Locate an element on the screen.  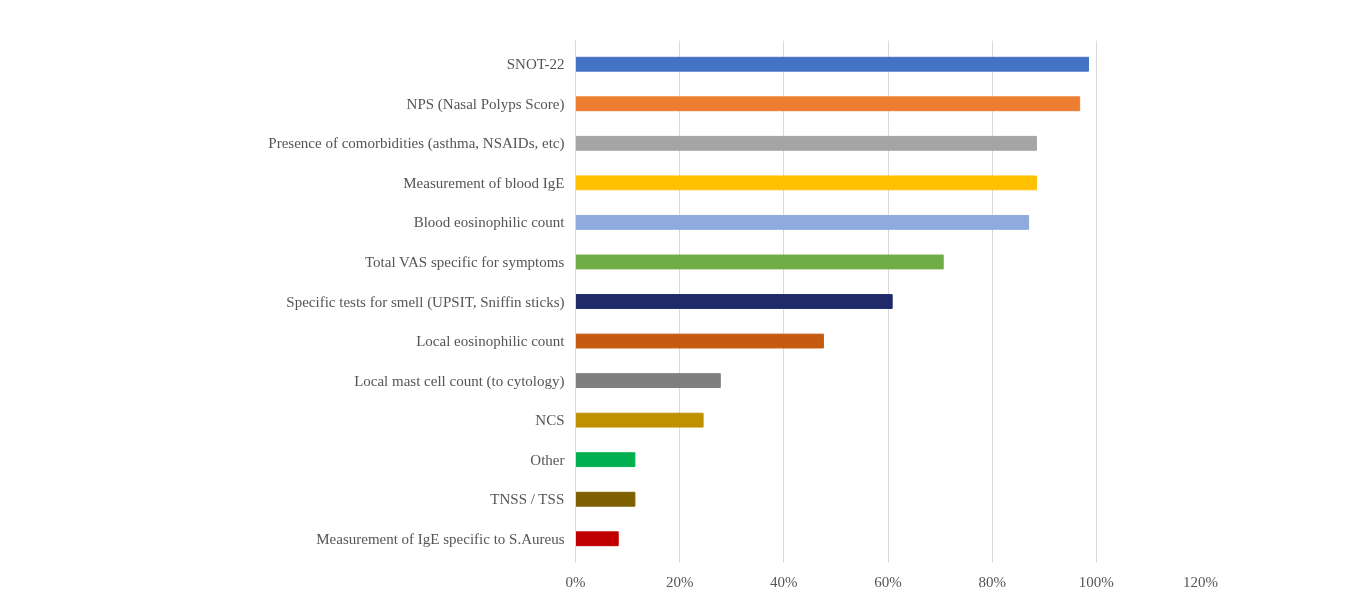
y-tick-label: NPS (Nasal Polyps Score) is located at coordinates (485, 104).